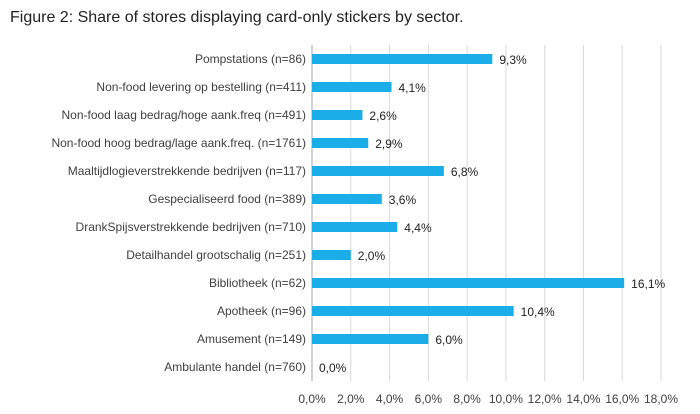 This screenshot has width=700, height=414. I want to click on value-label: 3,6%, so click(403, 200).